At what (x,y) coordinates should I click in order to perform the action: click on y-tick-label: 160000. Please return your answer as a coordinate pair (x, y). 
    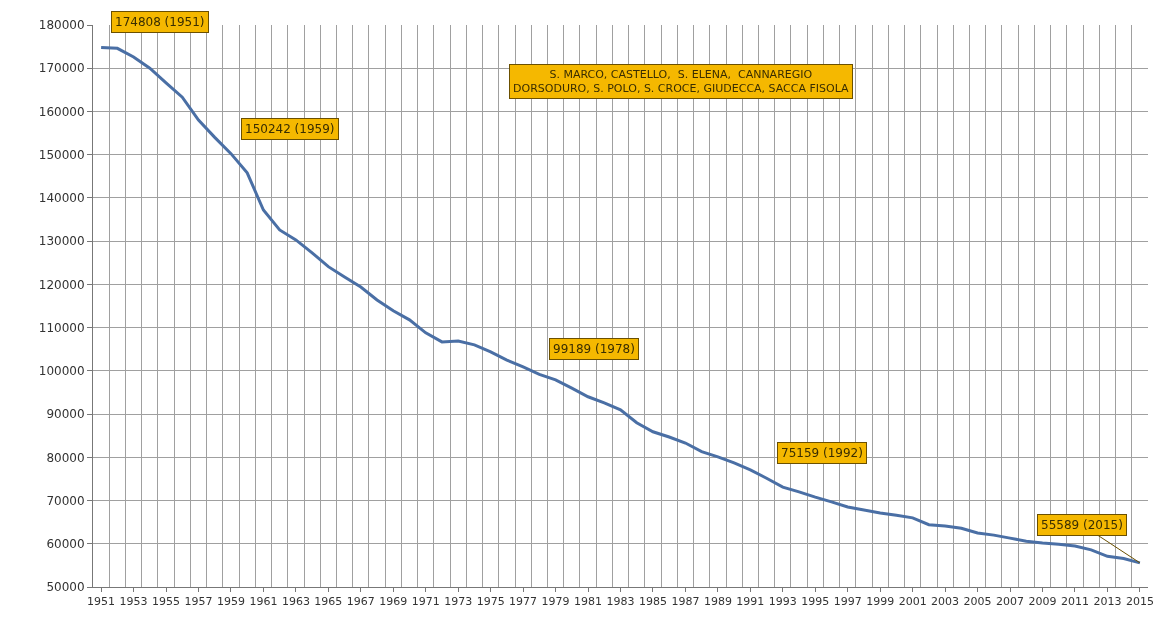
    Looking at the image, I should click on (61, 111).